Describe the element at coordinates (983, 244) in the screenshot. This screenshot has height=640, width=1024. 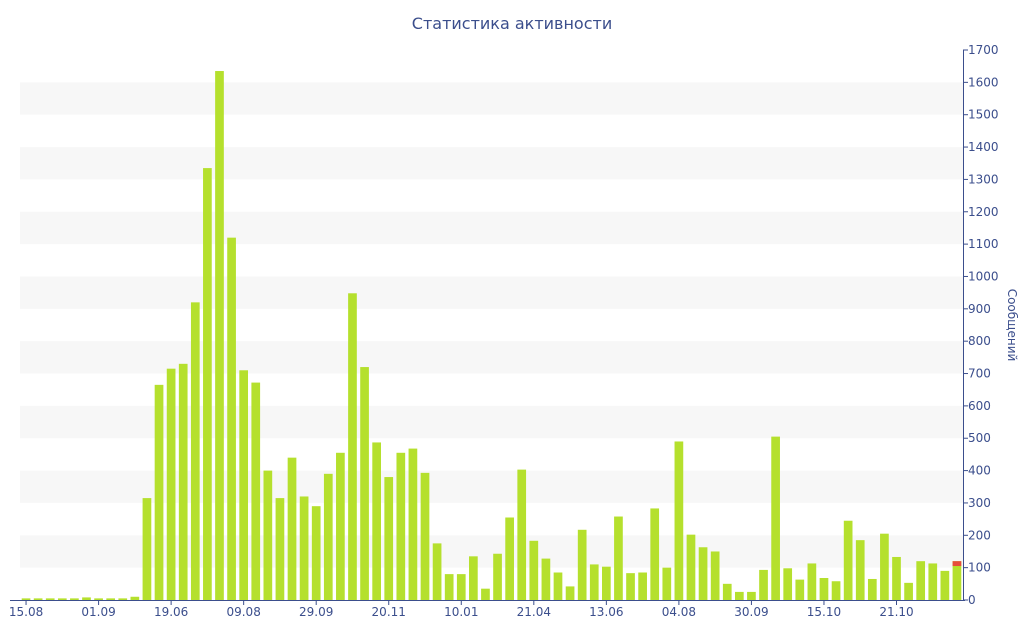
I see `y-tick-label: 1100` at that location.